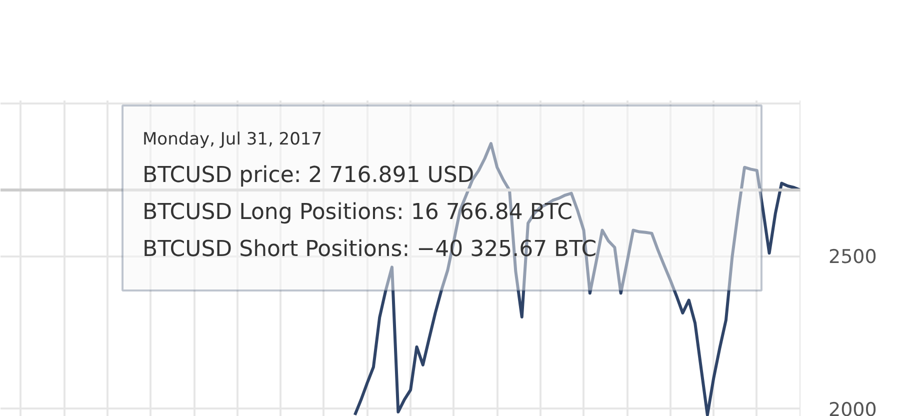 This screenshot has width=916, height=416. I want to click on annotation: Monday, Jul 31, 2017, so click(232, 140).